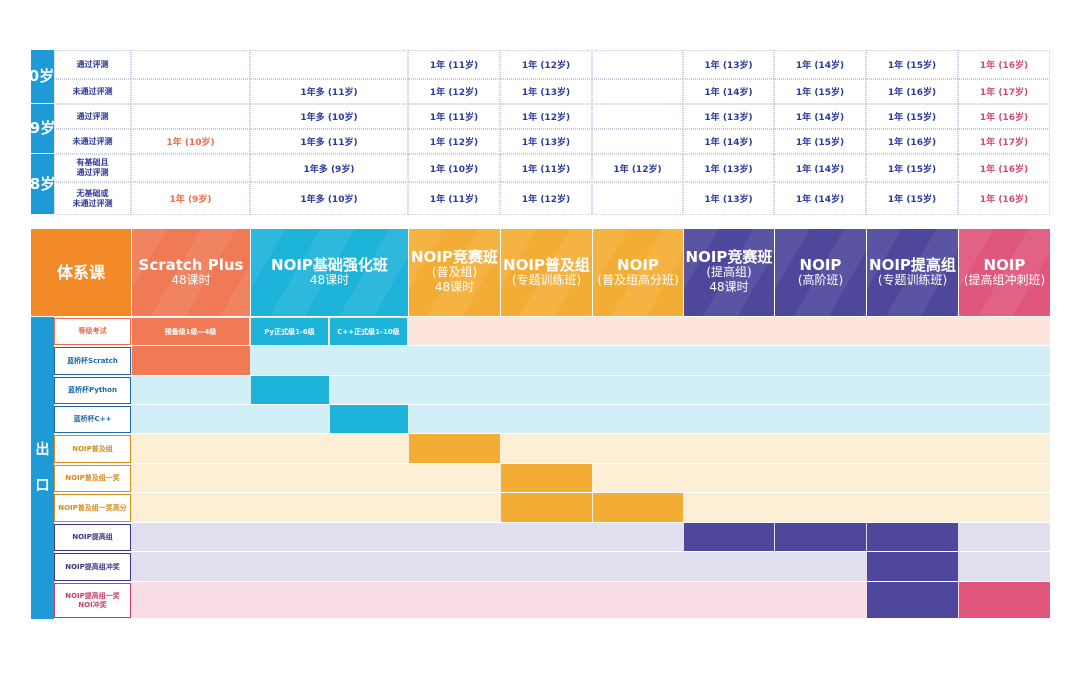 The image size is (1080, 677). I want to click on course-header-9: NOIP (提高组冲刺班), so click(1004, 272).